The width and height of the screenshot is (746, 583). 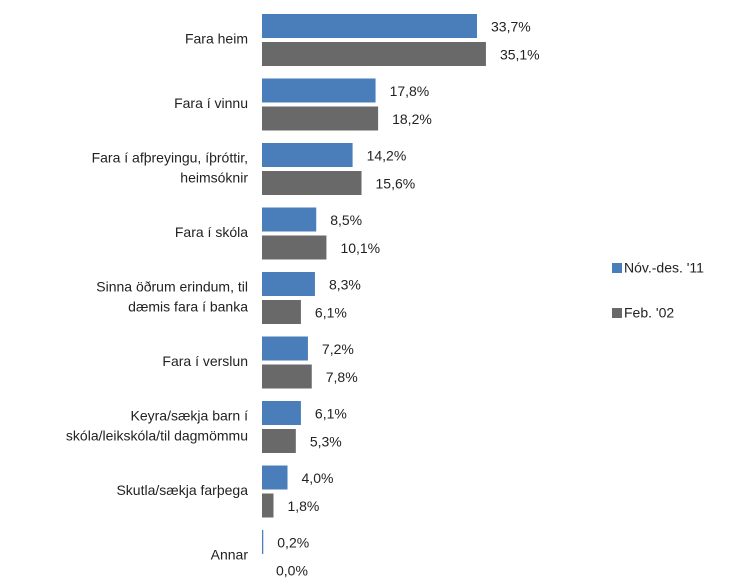 What do you see at coordinates (360, 248) in the screenshot?
I see `value-label: 10,1%` at bounding box center [360, 248].